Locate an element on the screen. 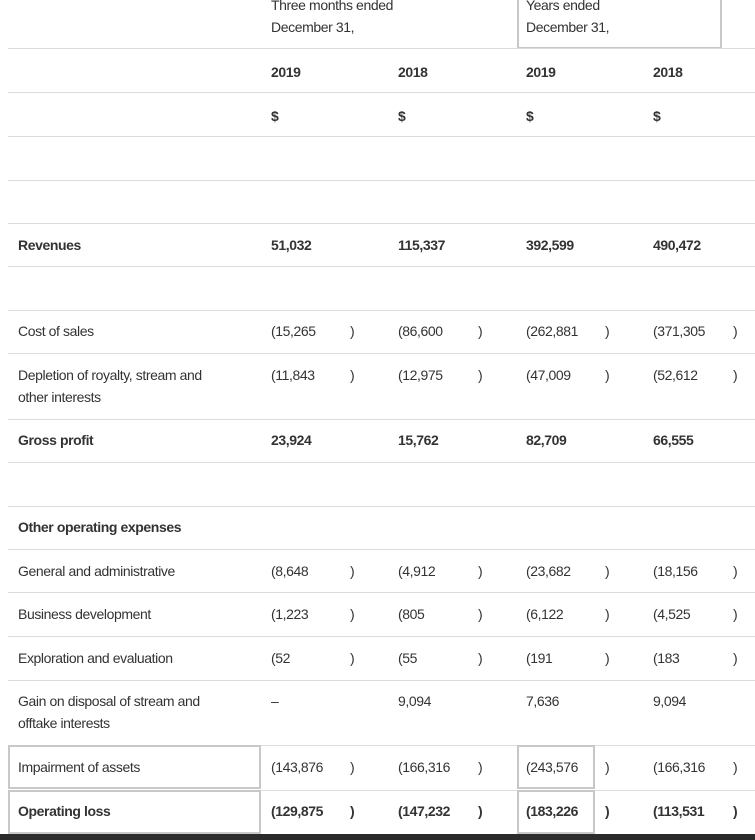 The image size is (755, 840). row-value: – is located at coordinates (275, 701).